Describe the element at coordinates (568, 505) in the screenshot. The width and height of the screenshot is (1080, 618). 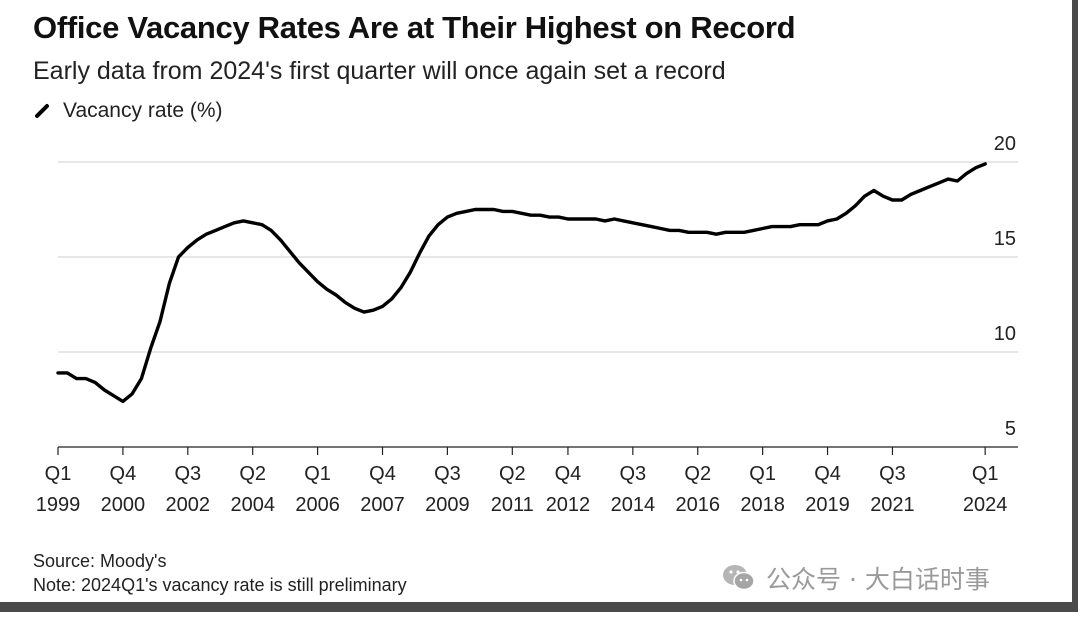
I see `x-tick-year-2012: 2012` at that location.